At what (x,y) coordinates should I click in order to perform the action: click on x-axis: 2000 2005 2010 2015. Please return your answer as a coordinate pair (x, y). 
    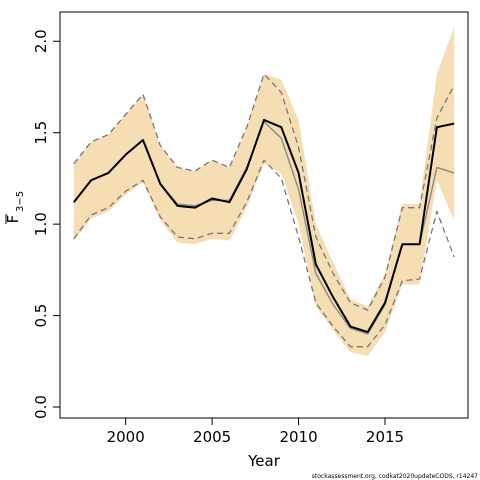
    Looking at the image, I should click on (255, 432).